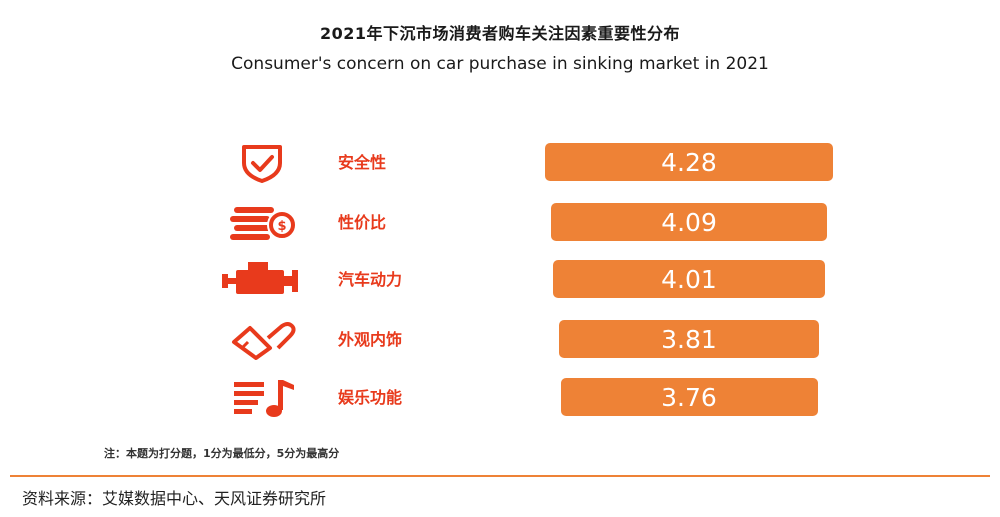 This screenshot has width=1000, height=517. What do you see at coordinates (500, 280) in the screenshot?
I see `bar-row: 汽车动力 4.01` at bounding box center [500, 280].